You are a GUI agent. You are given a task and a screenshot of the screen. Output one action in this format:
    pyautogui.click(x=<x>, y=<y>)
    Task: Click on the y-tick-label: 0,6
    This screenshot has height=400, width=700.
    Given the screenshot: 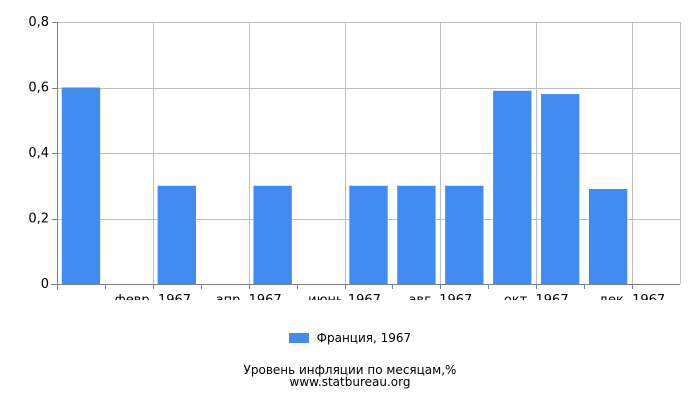 What is the action you would take?
    pyautogui.click(x=38, y=88)
    